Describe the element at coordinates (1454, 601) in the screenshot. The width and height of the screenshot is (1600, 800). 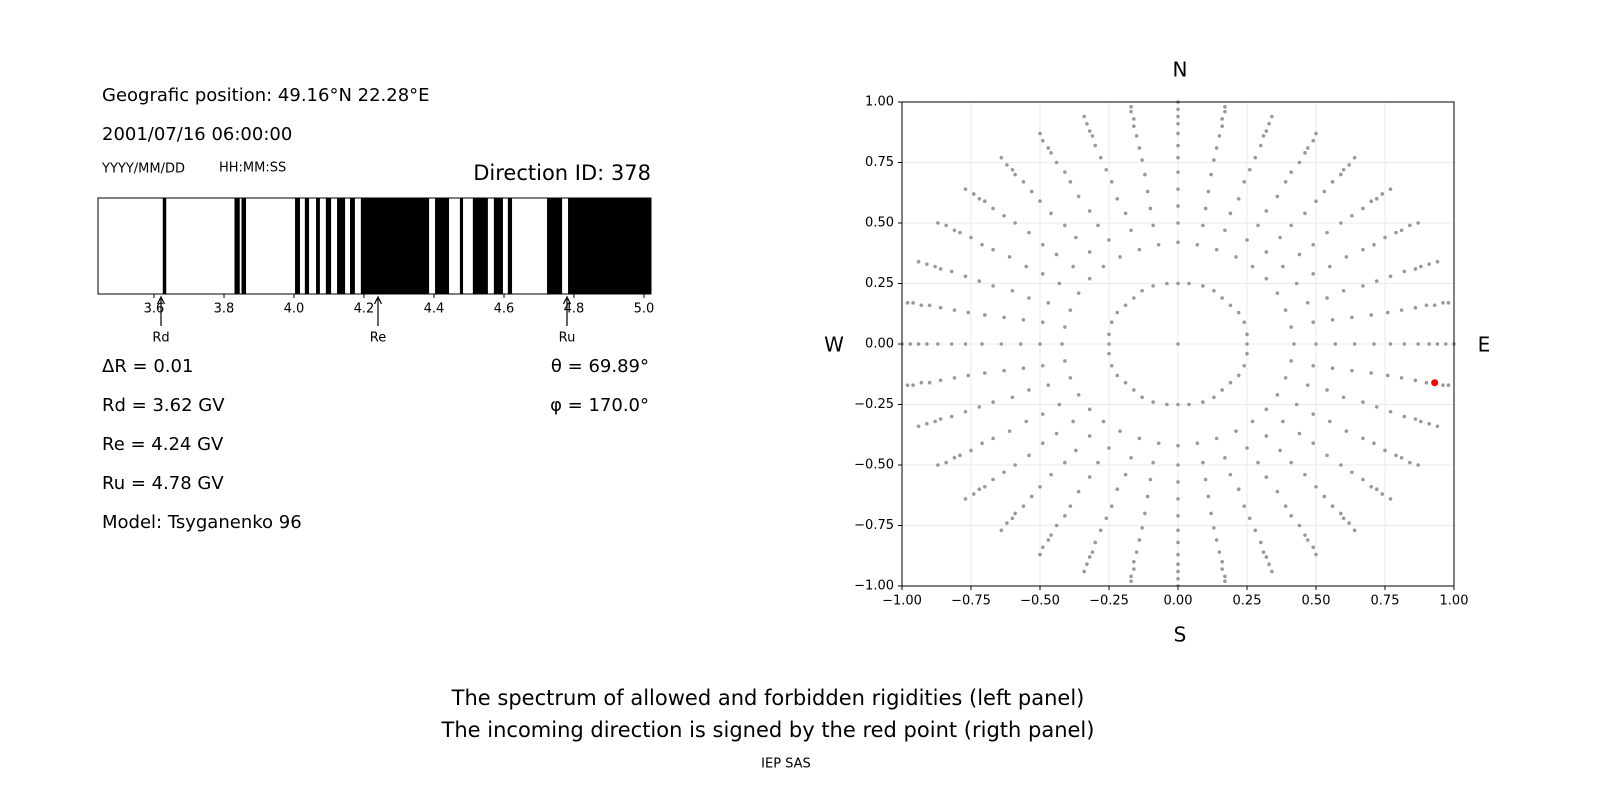
I see `x-tick-label: 1.00` at that location.